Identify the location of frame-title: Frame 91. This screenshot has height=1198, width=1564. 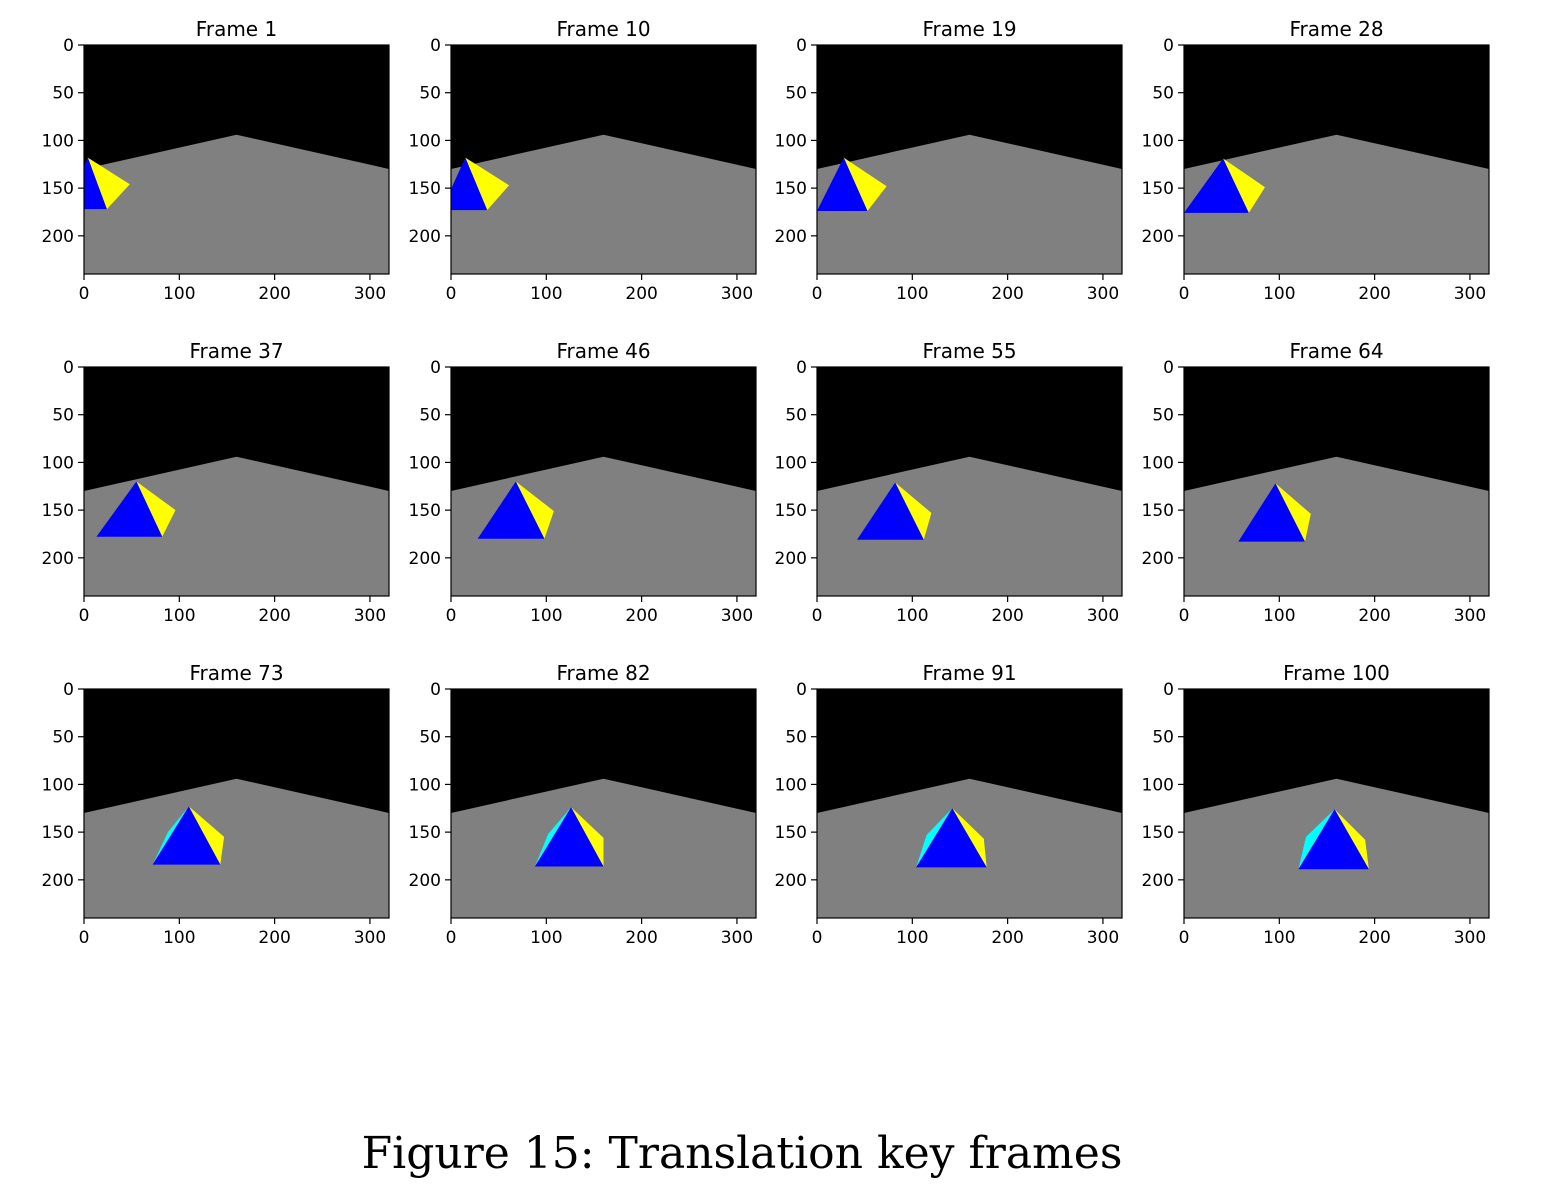
(969, 673).